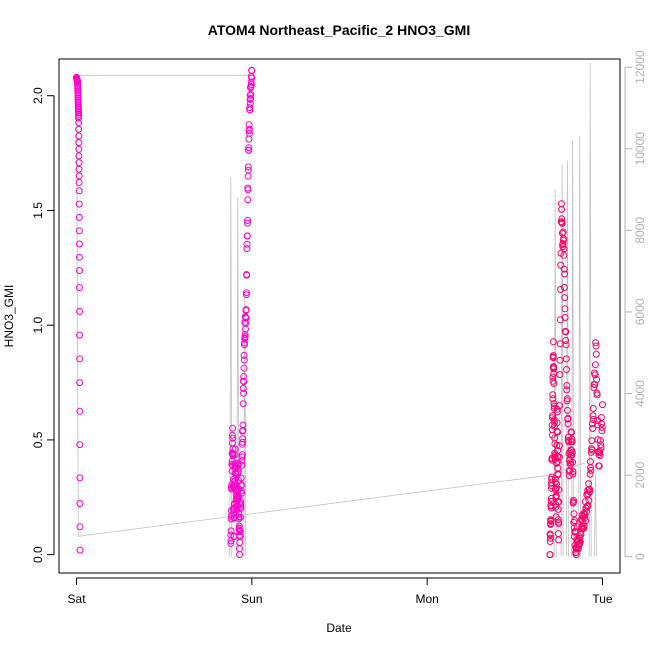 This screenshot has width=650, height=650. I want to click on y2-tick-label: 8000, so click(640, 230).